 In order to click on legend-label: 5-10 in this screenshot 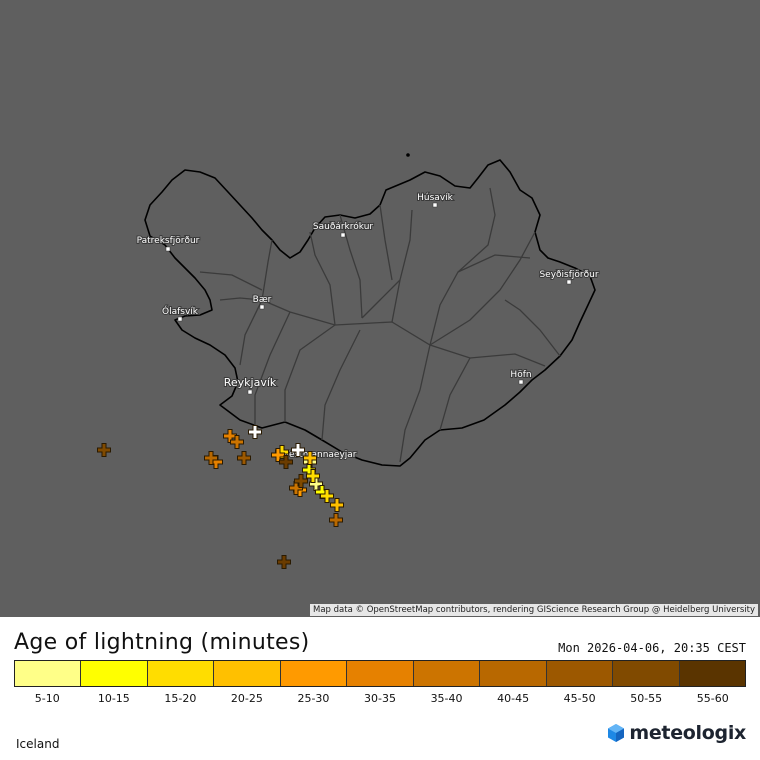, I will do `click(47, 698)`.